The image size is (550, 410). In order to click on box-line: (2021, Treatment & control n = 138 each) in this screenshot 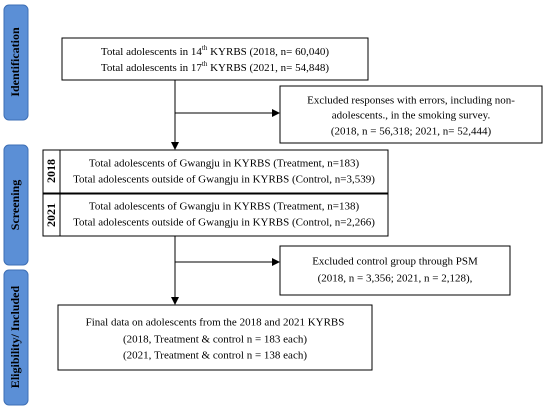, I will do `click(215, 356)`.